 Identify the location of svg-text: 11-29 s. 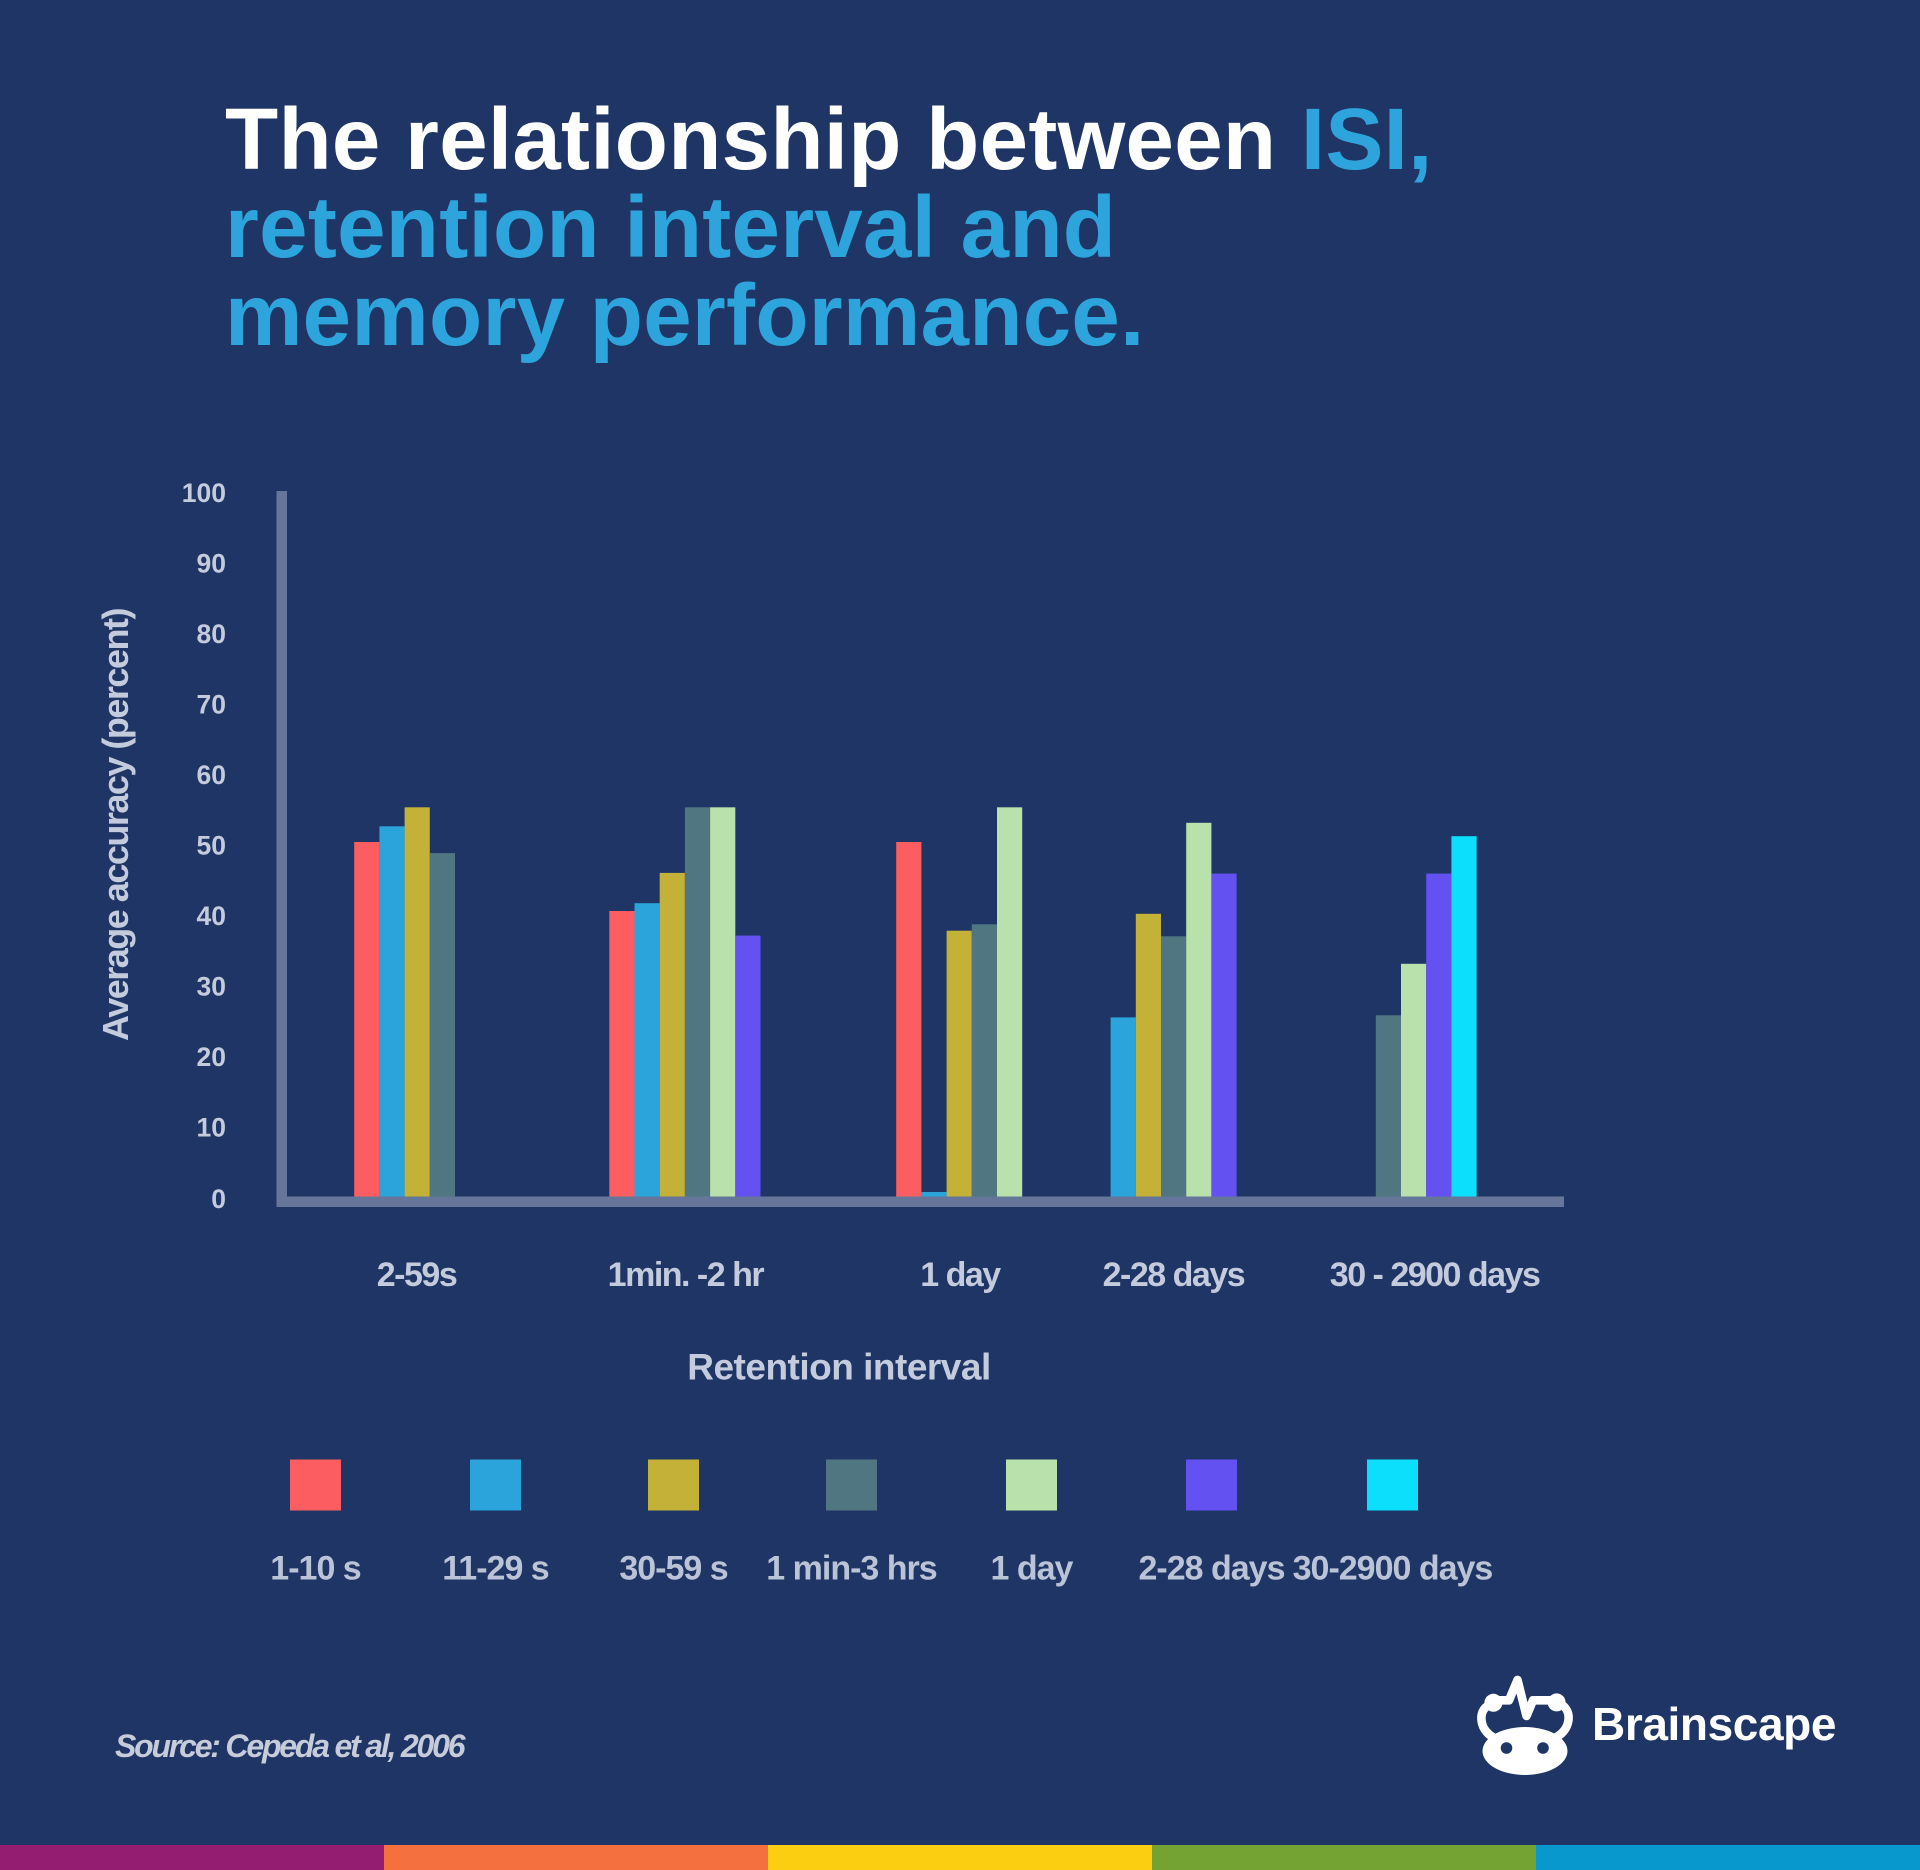
(495, 1569).